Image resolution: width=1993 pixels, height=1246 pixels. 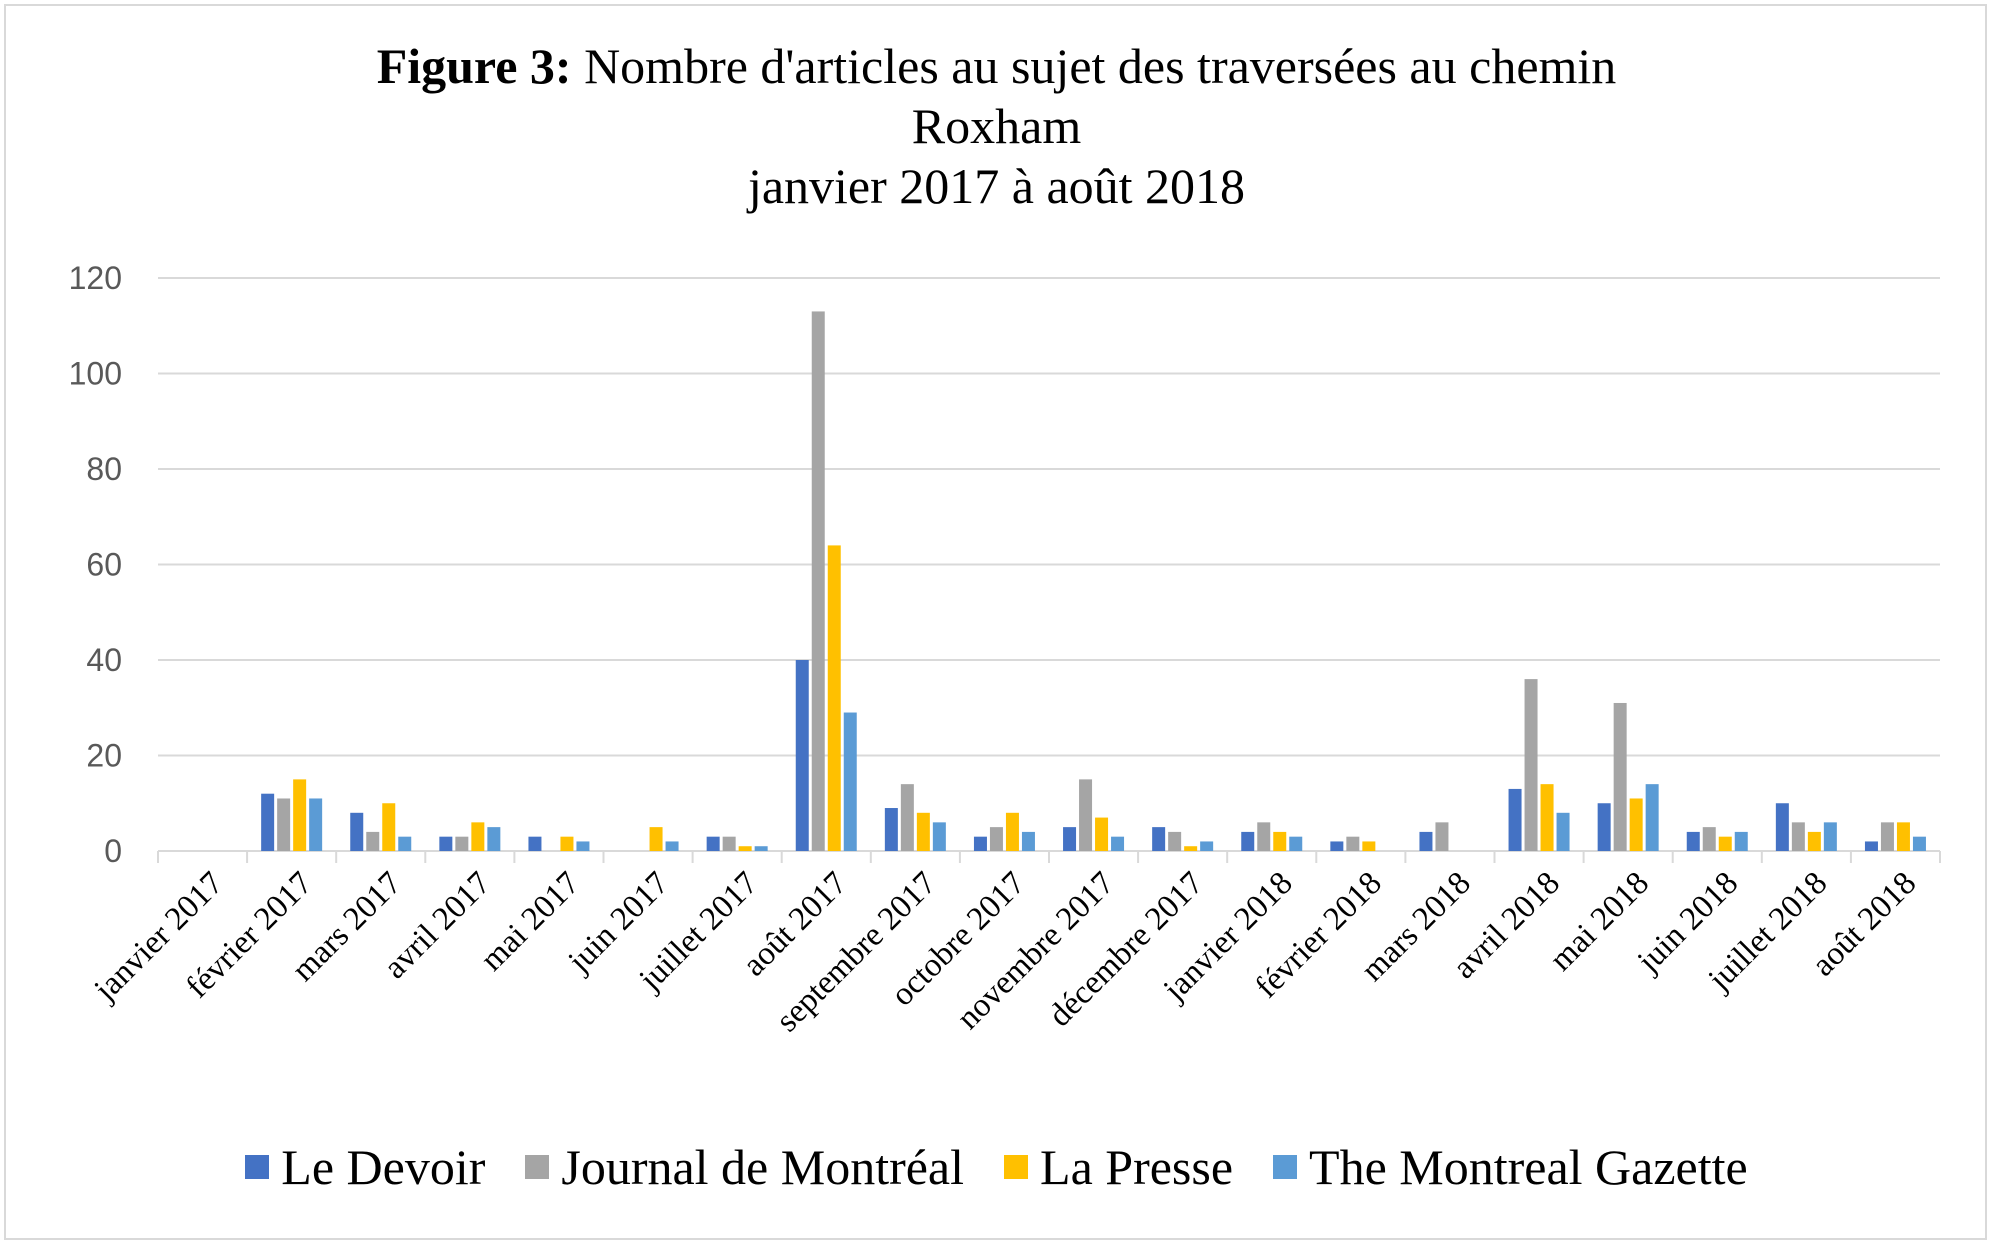 I want to click on legend-label-journal-de-montreal: Journal de Montréal, so click(x=763, y=1167).